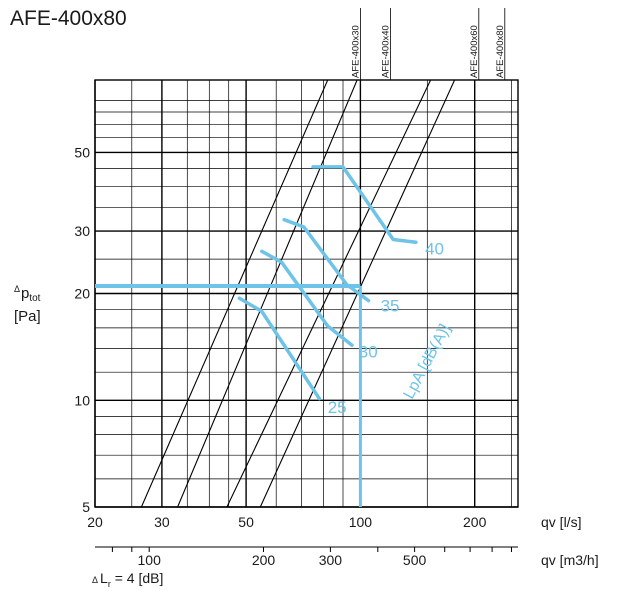  What do you see at coordinates (474, 51) in the screenshot?
I see `model-label: AFE-400x60` at bounding box center [474, 51].